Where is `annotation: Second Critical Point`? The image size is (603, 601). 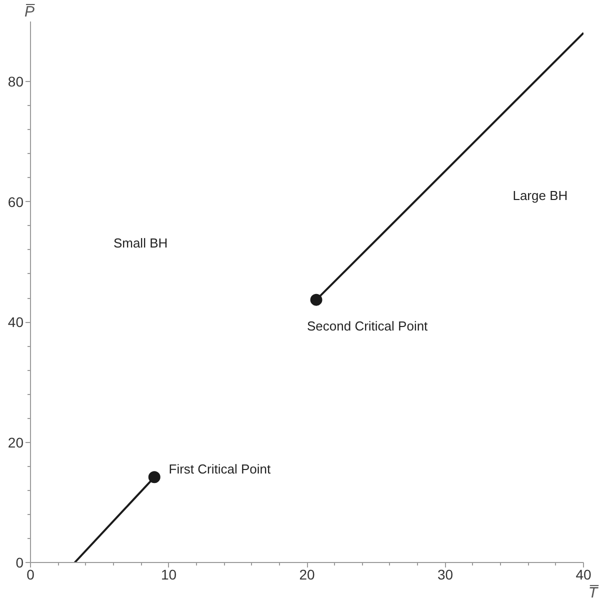
annotation: Second Critical Point is located at coordinates (367, 326).